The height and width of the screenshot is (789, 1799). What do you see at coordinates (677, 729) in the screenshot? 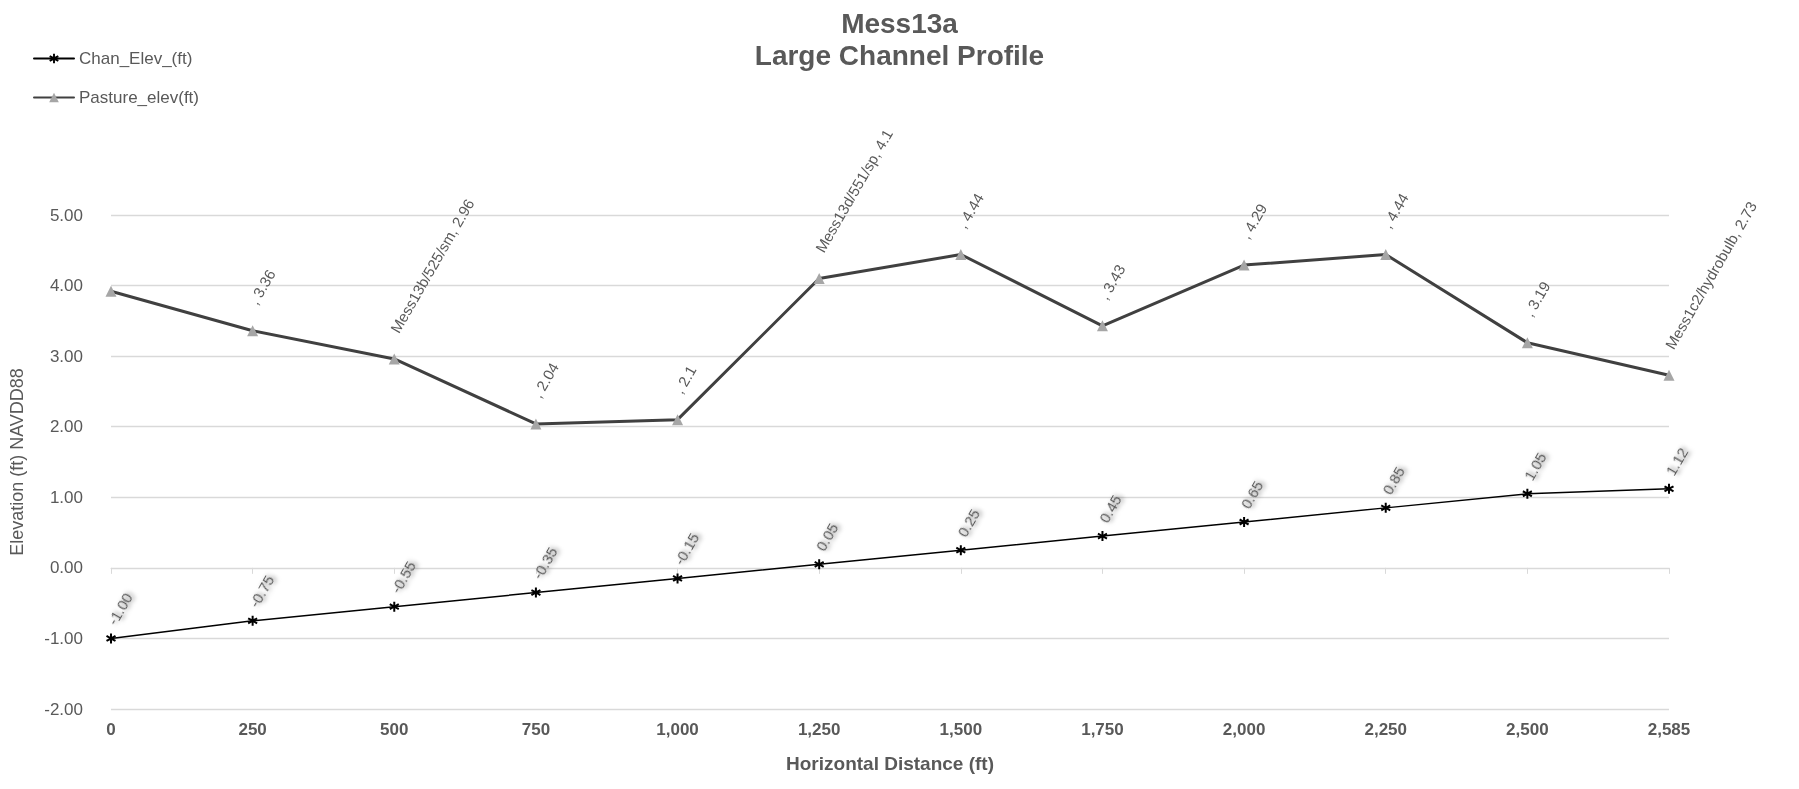
I see `x-tick-label: 1,000` at bounding box center [677, 729].